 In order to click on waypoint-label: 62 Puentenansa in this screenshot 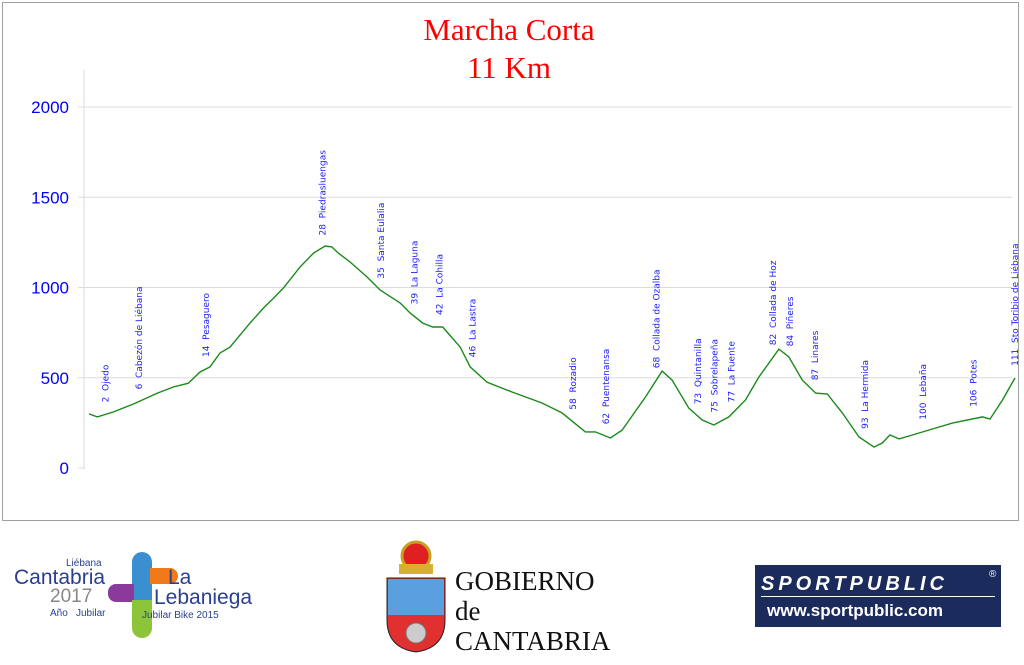, I will do `click(607, 387)`.